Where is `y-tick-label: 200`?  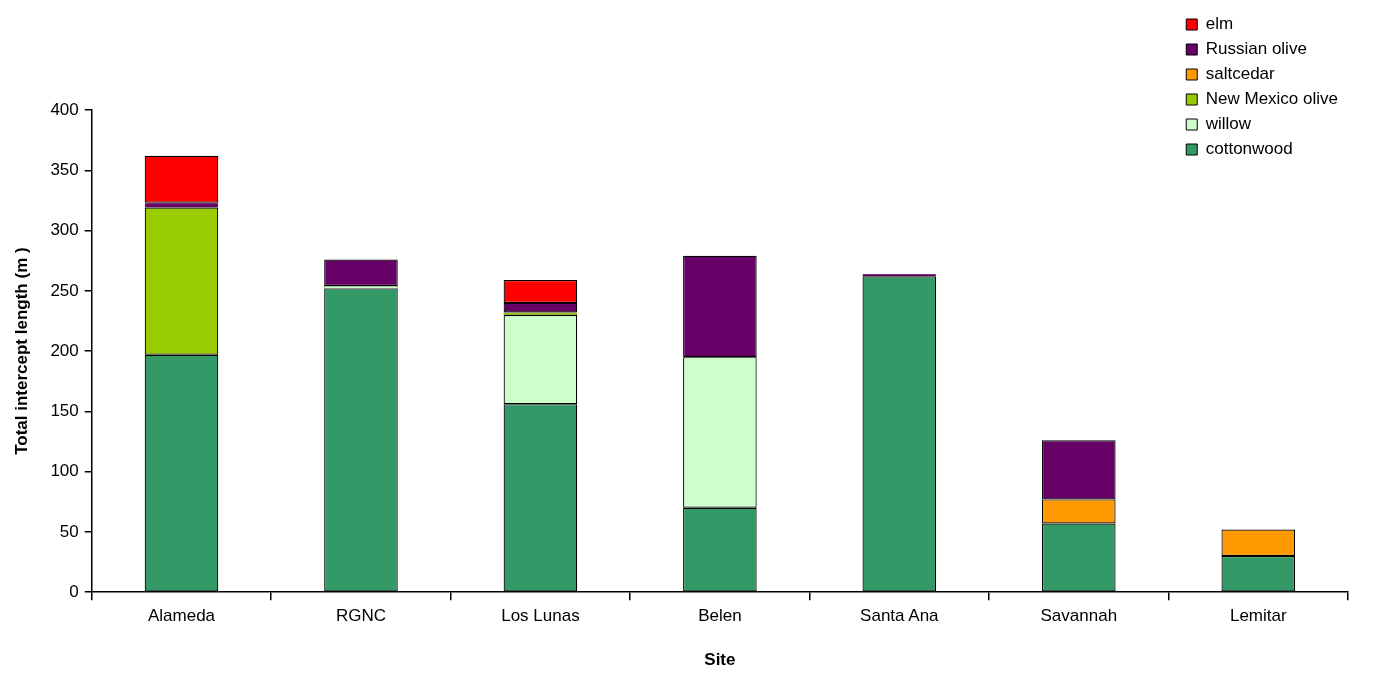
y-tick-label: 200 is located at coordinates (64, 350).